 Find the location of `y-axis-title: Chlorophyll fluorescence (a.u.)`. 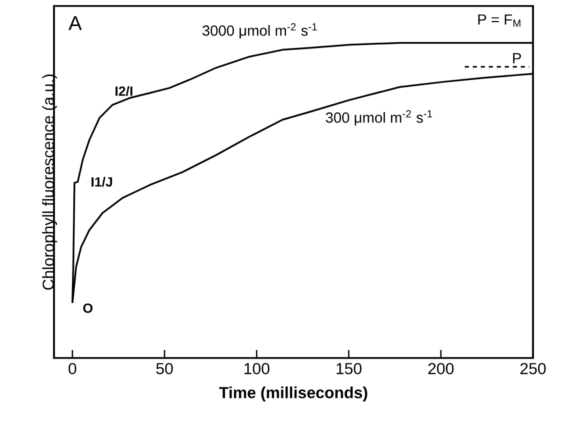

y-axis-title: Chlorophyll fluorescence (a.u.) is located at coordinates (50, 182).